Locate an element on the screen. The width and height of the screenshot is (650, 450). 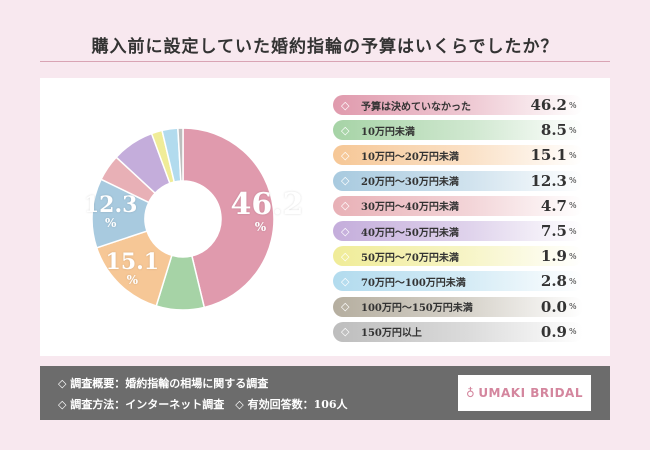
legend-label: 70万円～100万円未満 is located at coordinates (413, 283).